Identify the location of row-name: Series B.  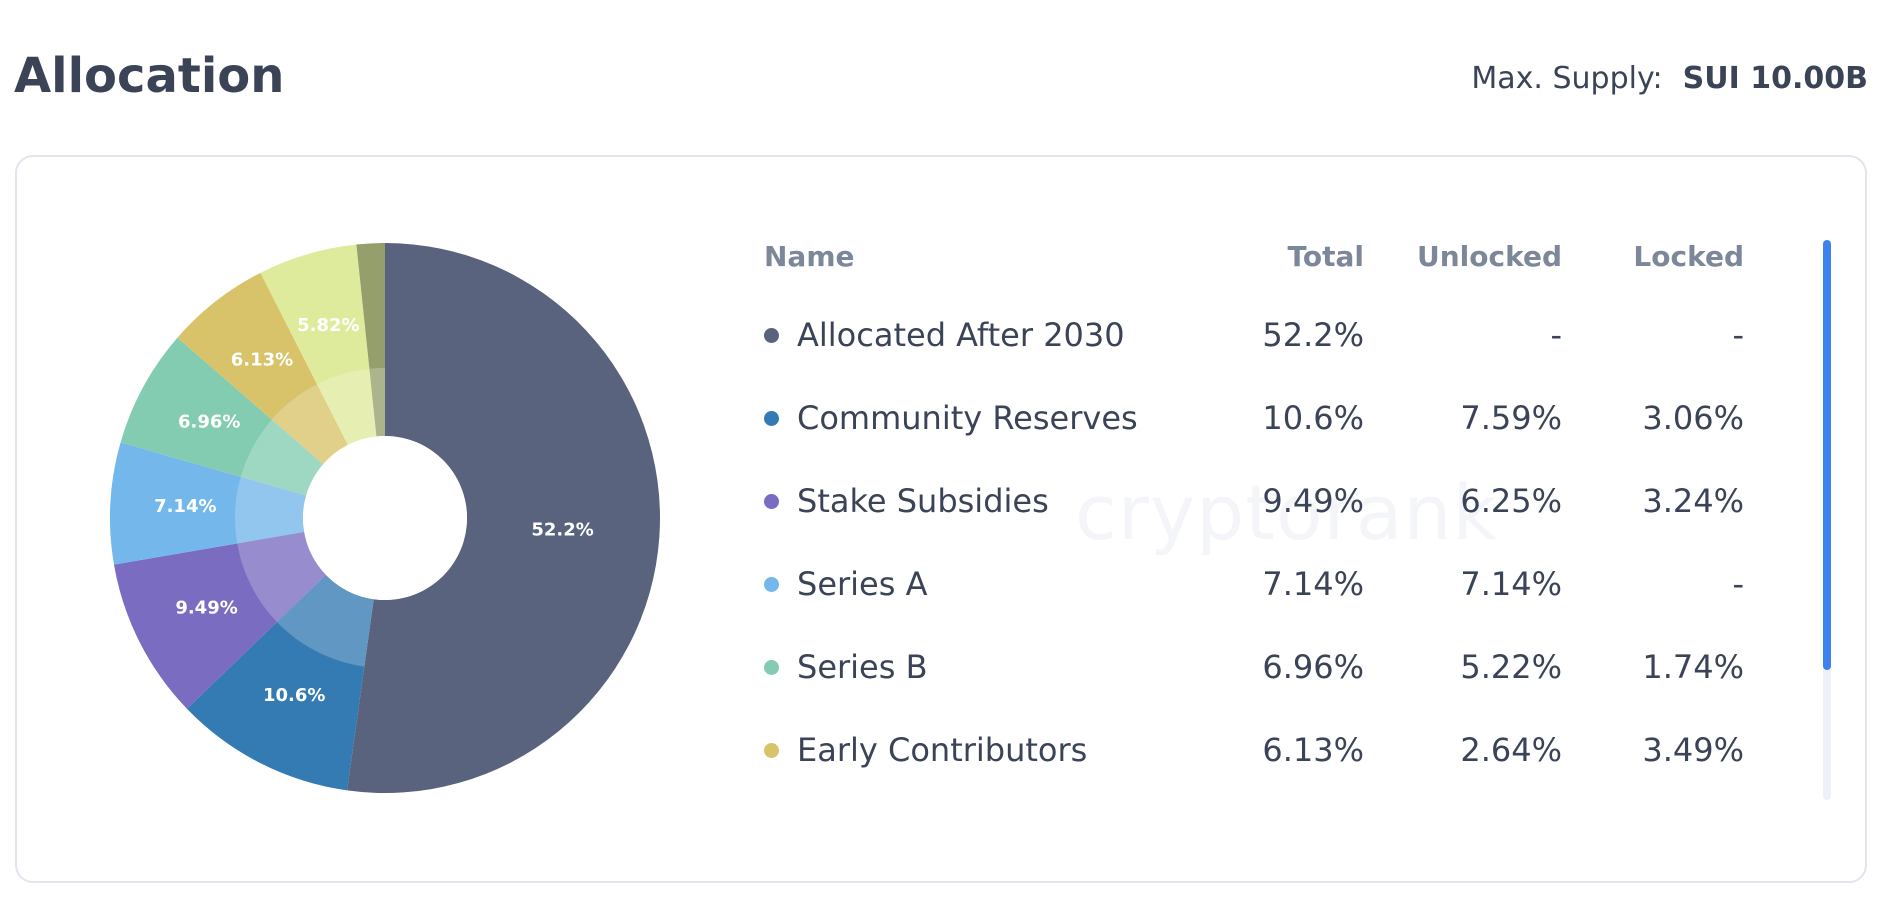
(862, 667).